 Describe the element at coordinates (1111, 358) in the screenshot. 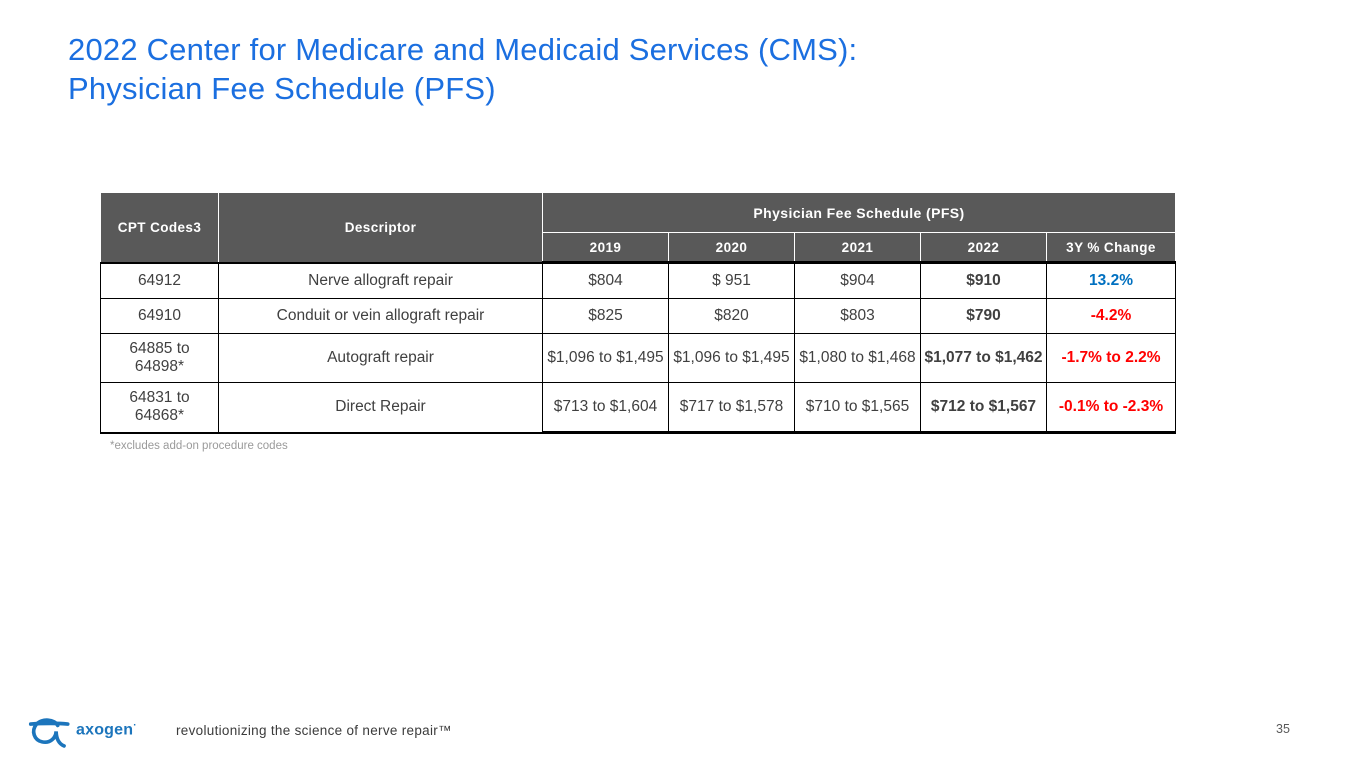

I see `cell-3y-change: -1.7% to 2.2%` at that location.